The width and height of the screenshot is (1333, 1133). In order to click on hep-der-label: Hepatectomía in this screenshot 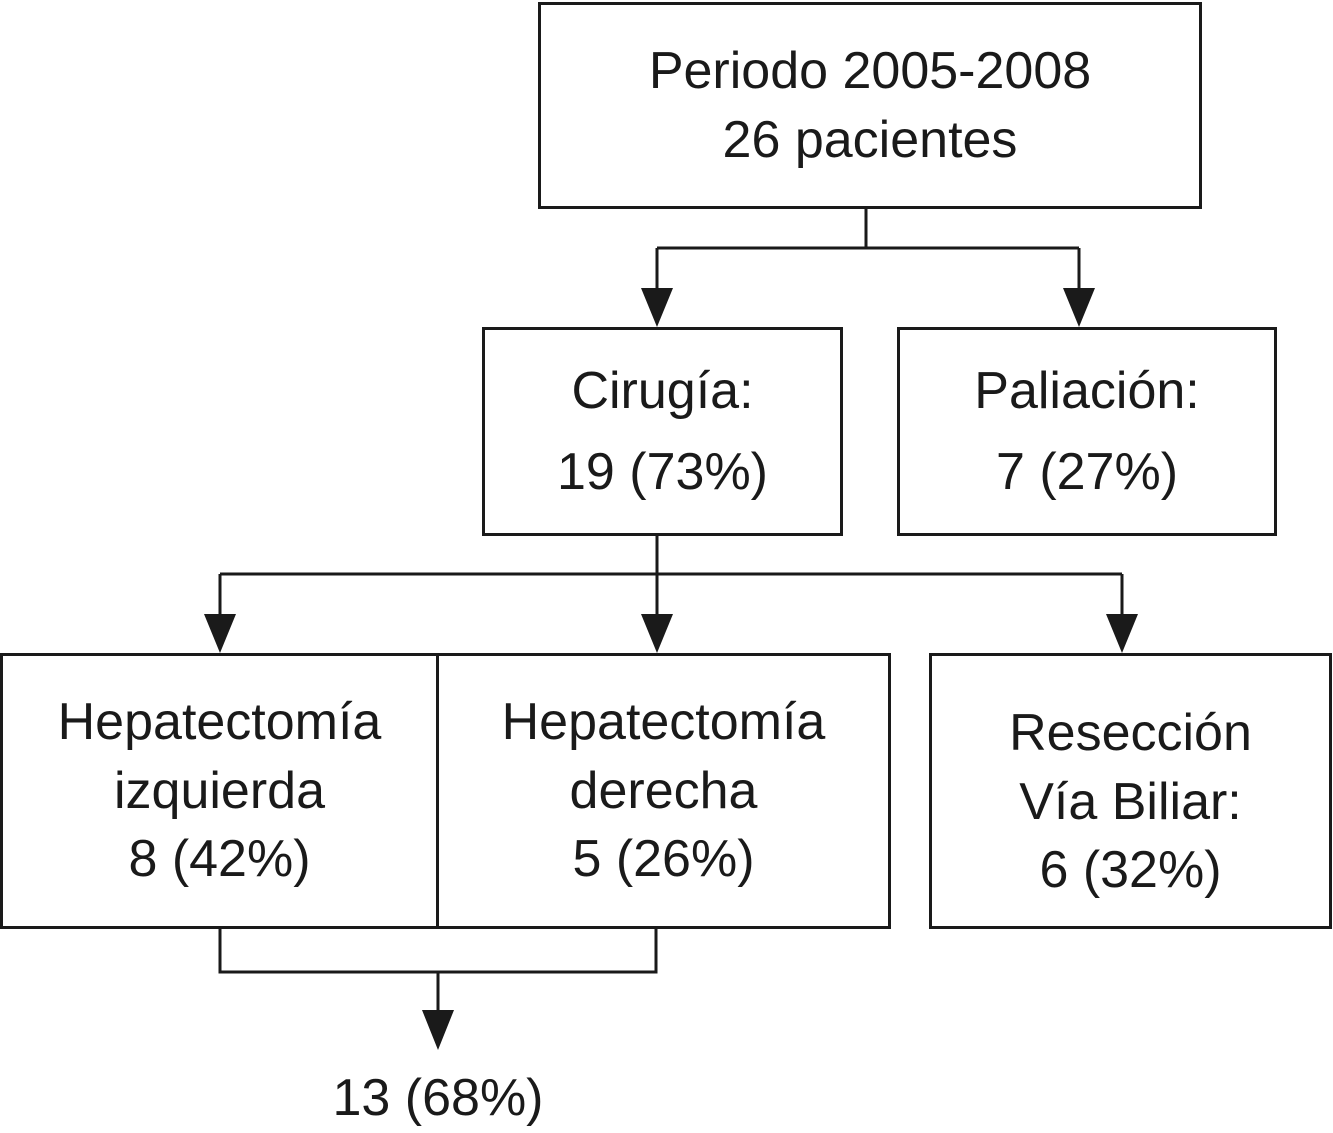, I will do `click(663, 722)`.